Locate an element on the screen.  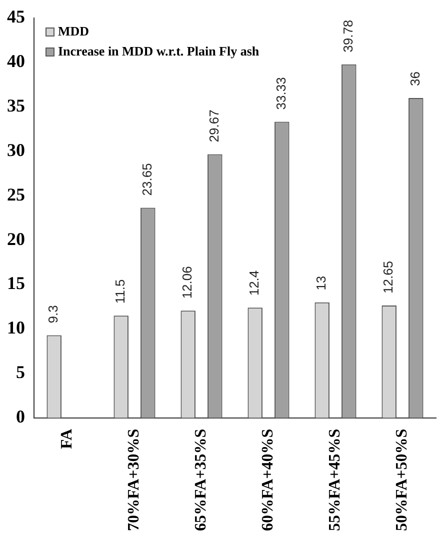
data-label: 39.78 is located at coordinates (348, 36).